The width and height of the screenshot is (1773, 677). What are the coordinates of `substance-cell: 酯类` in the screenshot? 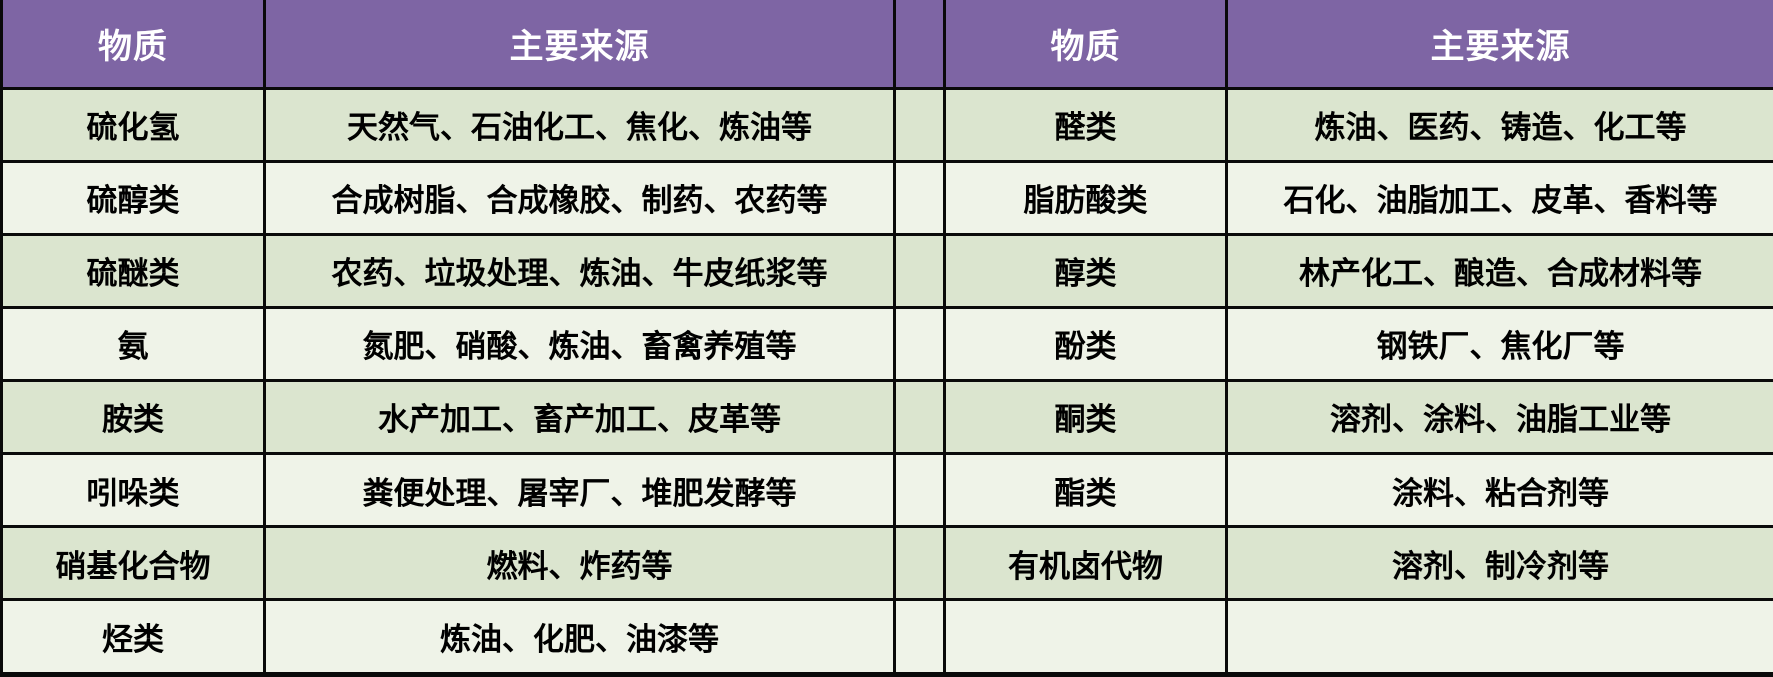 It's located at (1085, 490).